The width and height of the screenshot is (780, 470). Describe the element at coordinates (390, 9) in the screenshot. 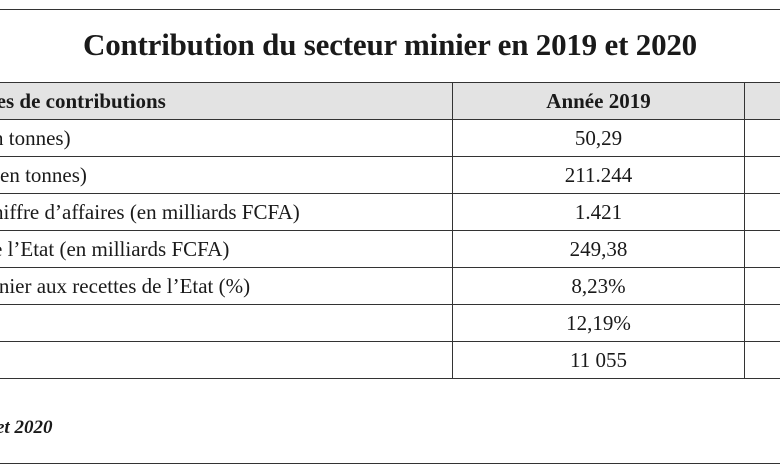

I see `top-rule` at that location.